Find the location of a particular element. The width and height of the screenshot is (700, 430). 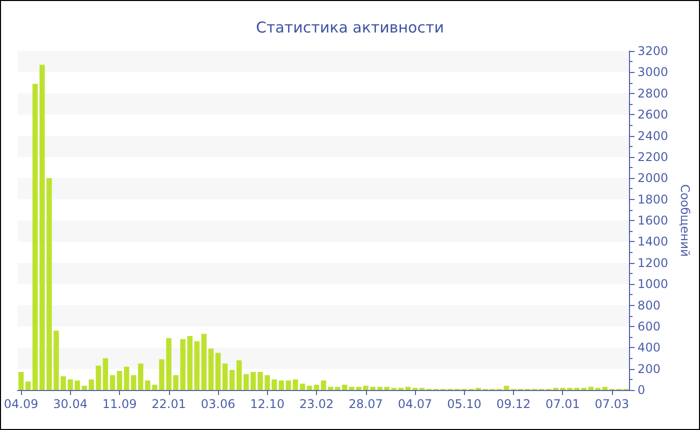

y-tick-label: 200 is located at coordinates (649, 369).